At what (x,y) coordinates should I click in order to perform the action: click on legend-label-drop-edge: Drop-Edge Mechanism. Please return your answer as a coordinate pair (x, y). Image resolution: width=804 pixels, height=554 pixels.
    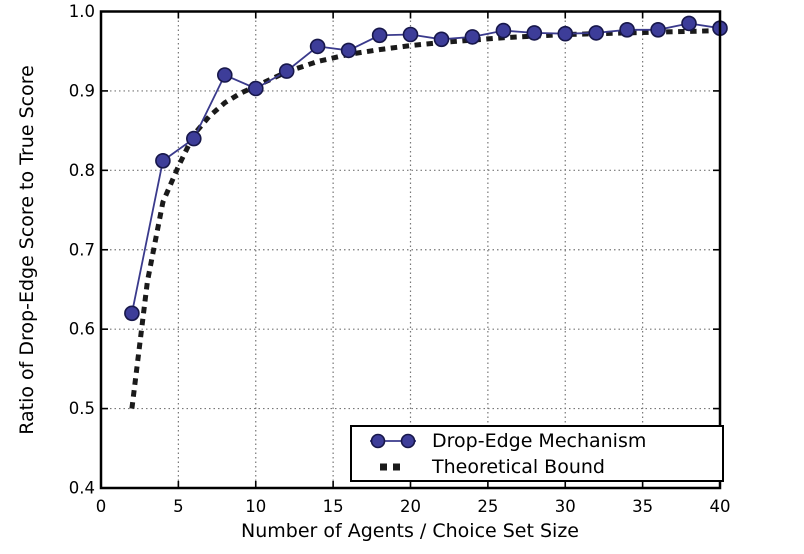
    Looking at the image, I should click on (539, 440).